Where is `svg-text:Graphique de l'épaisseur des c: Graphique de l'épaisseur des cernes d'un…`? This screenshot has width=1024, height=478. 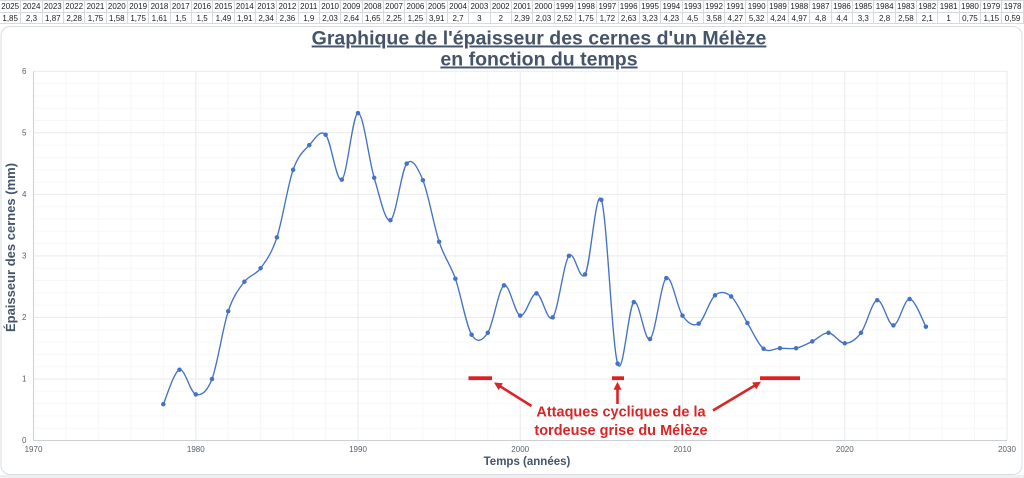
svg-text:Graphique de l'épaisseur des c: Graphique de l'épaisseur des cernes d'un… is located at coordinates (539, 39).